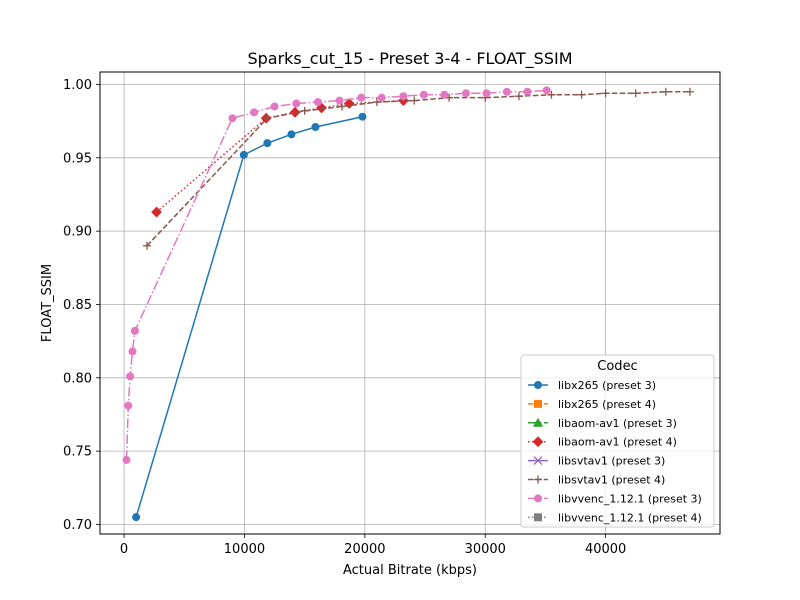 This screenshot has height=600, width=800. I want to click on legend-label: libvvenc_1.12.1 (preset 4), so click(630, 517).